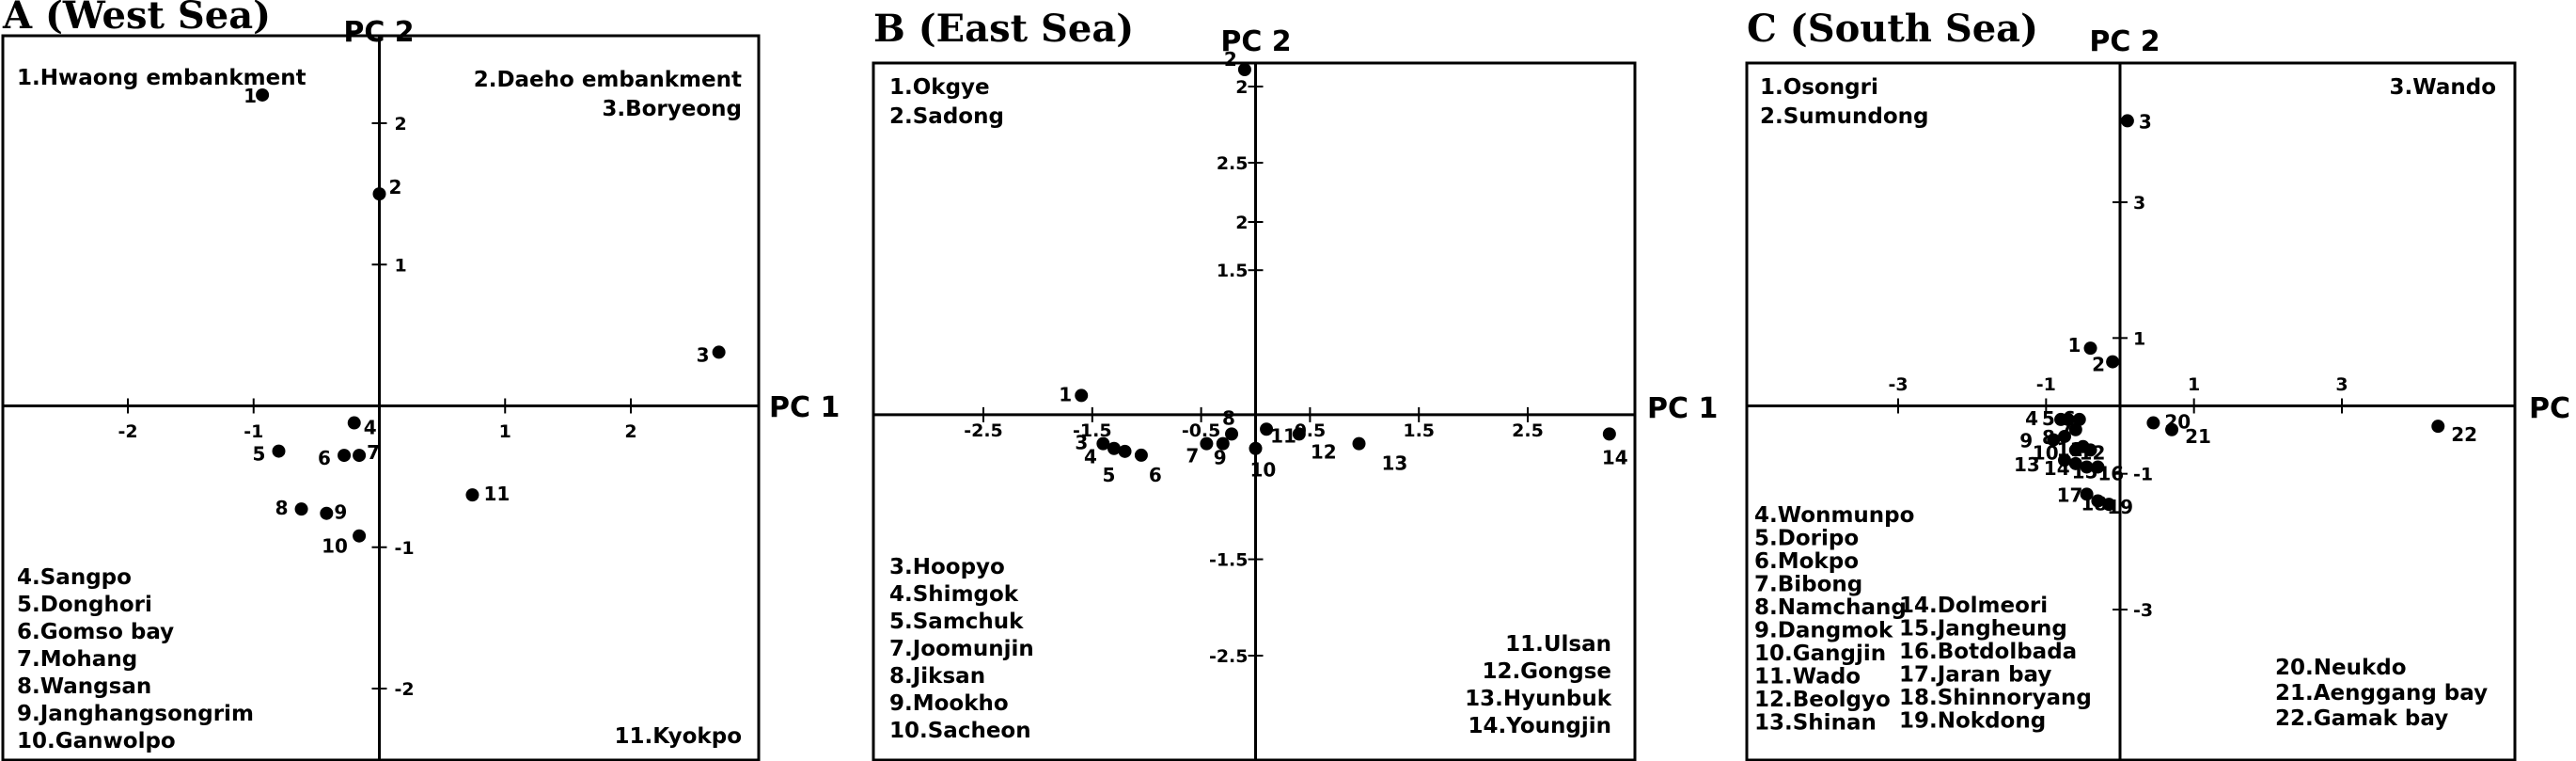  Describe the element at coordinates (1845, 117) in the screenshot. I see `site-legend-entry: 2.Sumundong` at that location.